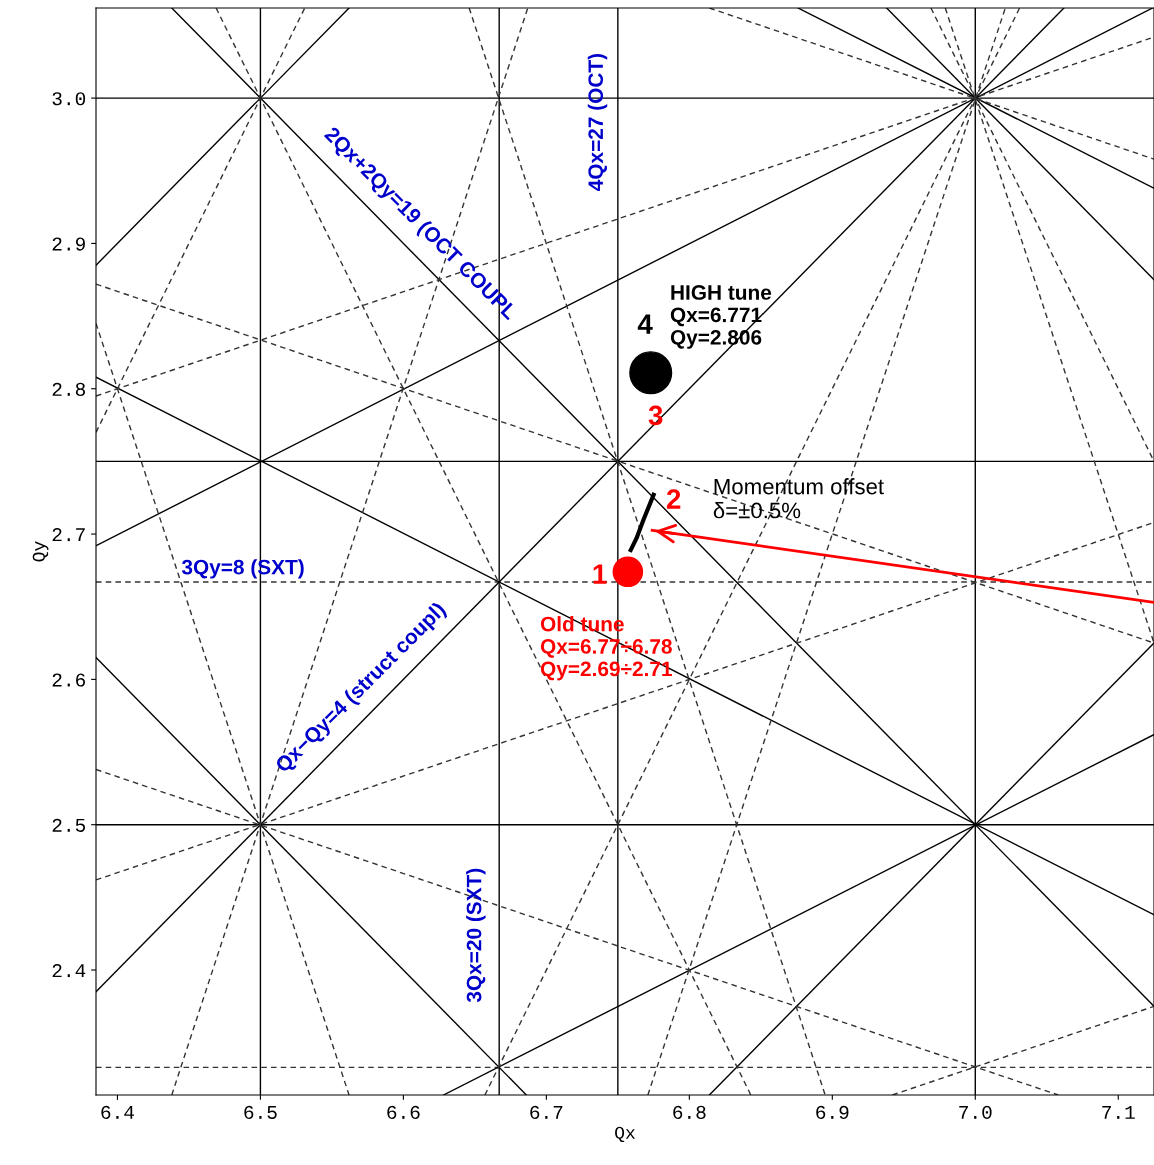 Image resolution: width=1154 pixels, height=1165 pixels. Describe the element at coordinates (832, 1112) in the screenshot. I see `x-tick-label: 6.9` at that location.